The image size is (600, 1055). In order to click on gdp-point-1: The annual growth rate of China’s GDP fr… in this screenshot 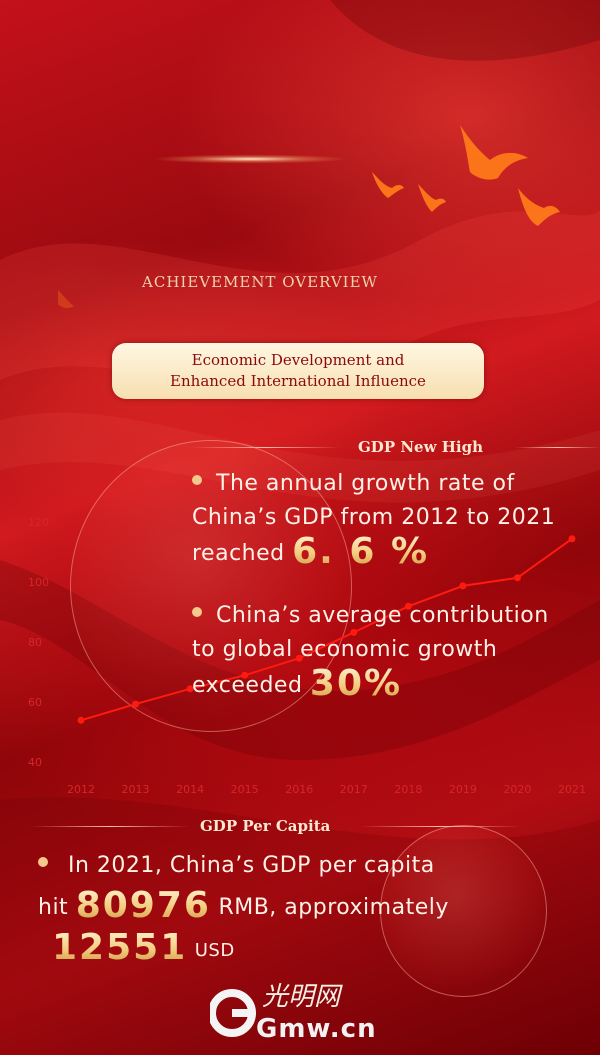, I will do `click(392, 519)`.